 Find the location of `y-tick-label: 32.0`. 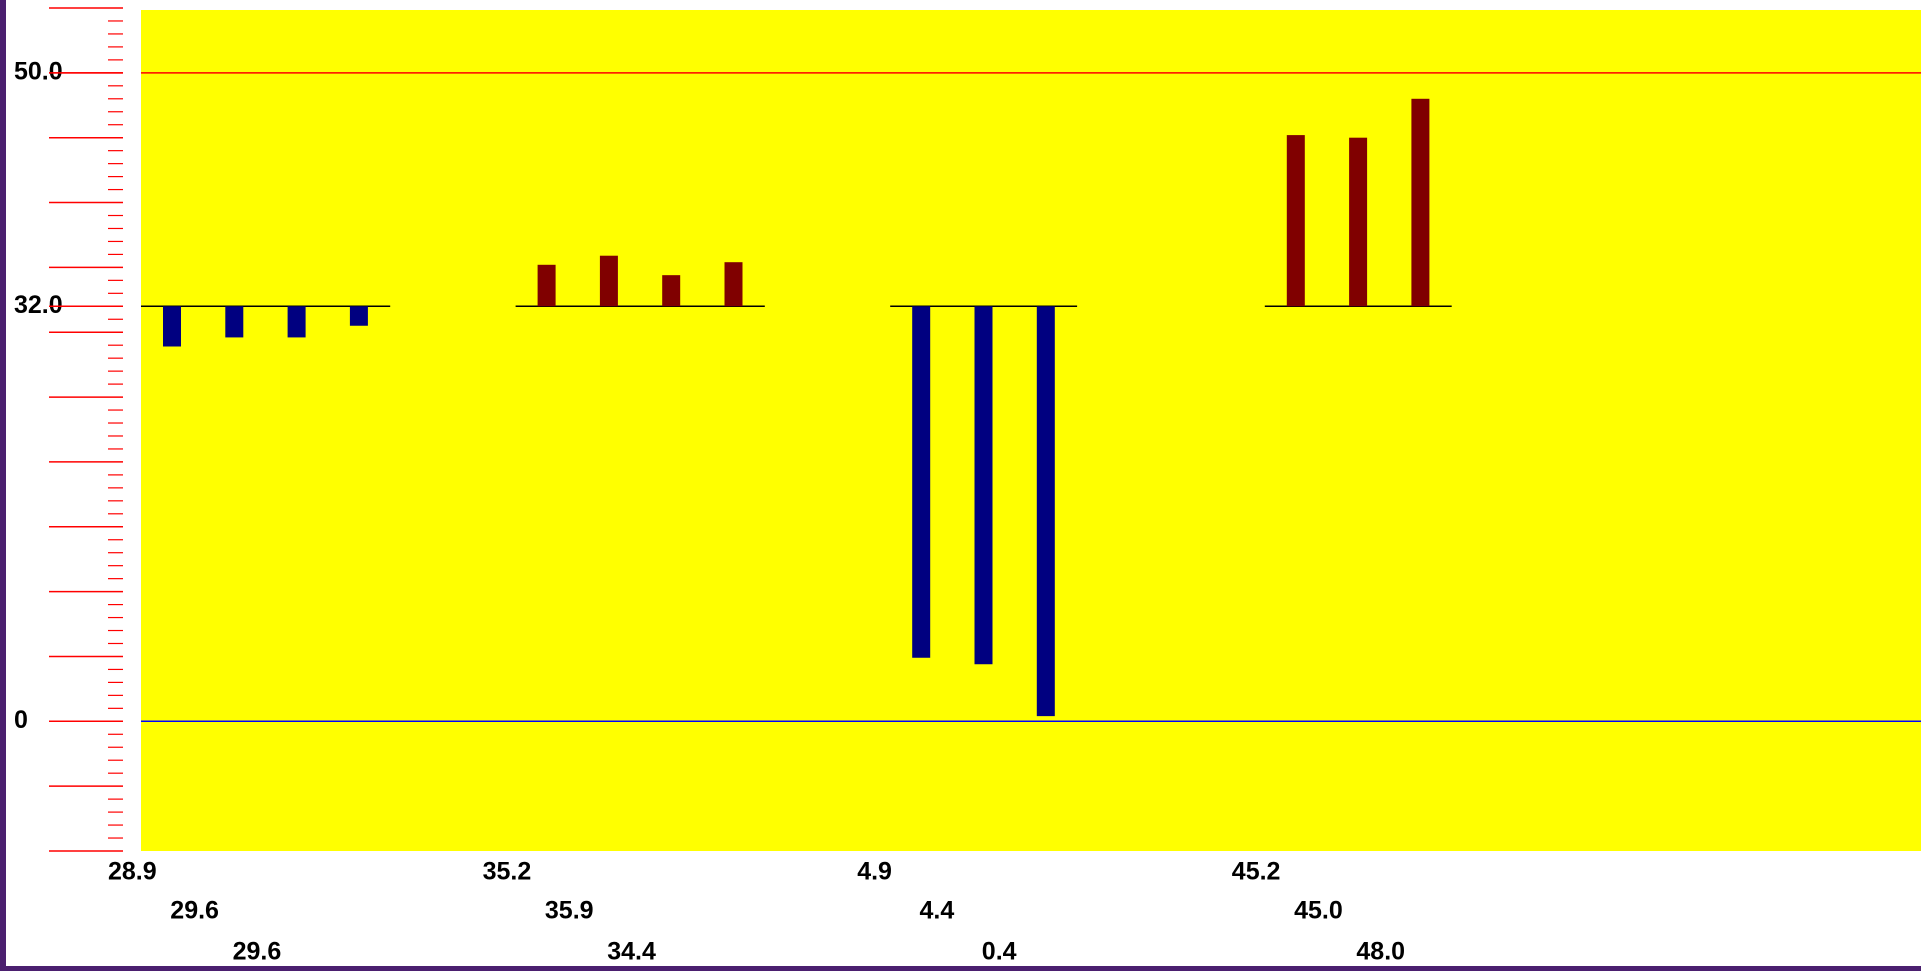

y-tick-label: 32.0 is located at coordinates (38, 305).